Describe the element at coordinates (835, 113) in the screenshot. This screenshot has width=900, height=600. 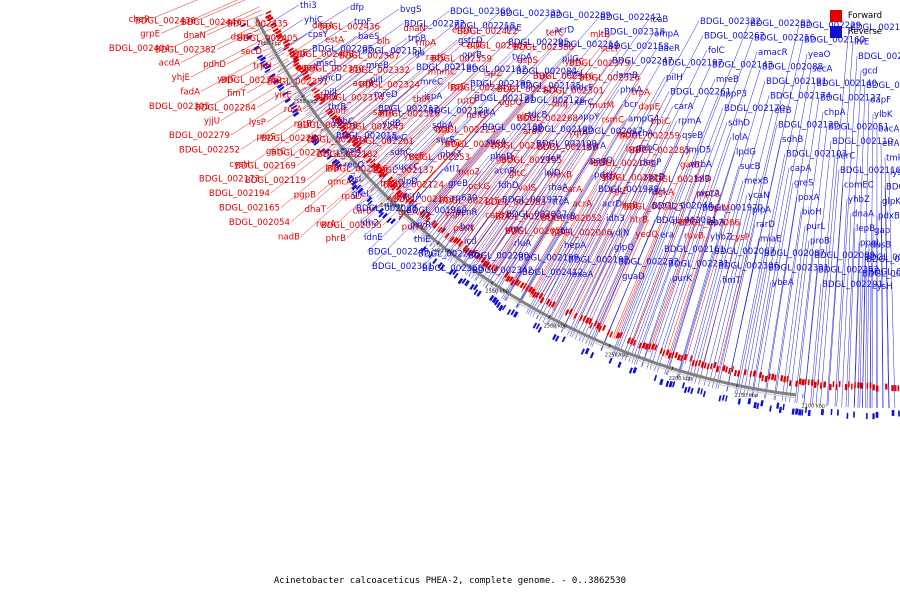
I see `reverse-gene-label: chpA` at that location.